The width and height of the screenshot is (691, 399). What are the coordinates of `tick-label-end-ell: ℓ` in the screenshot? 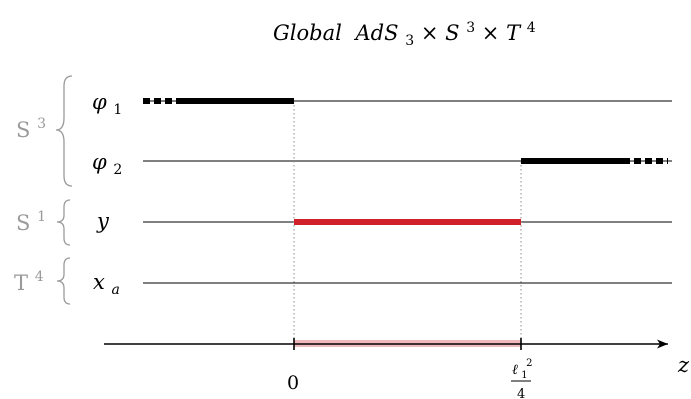 It's located at (515, 370).